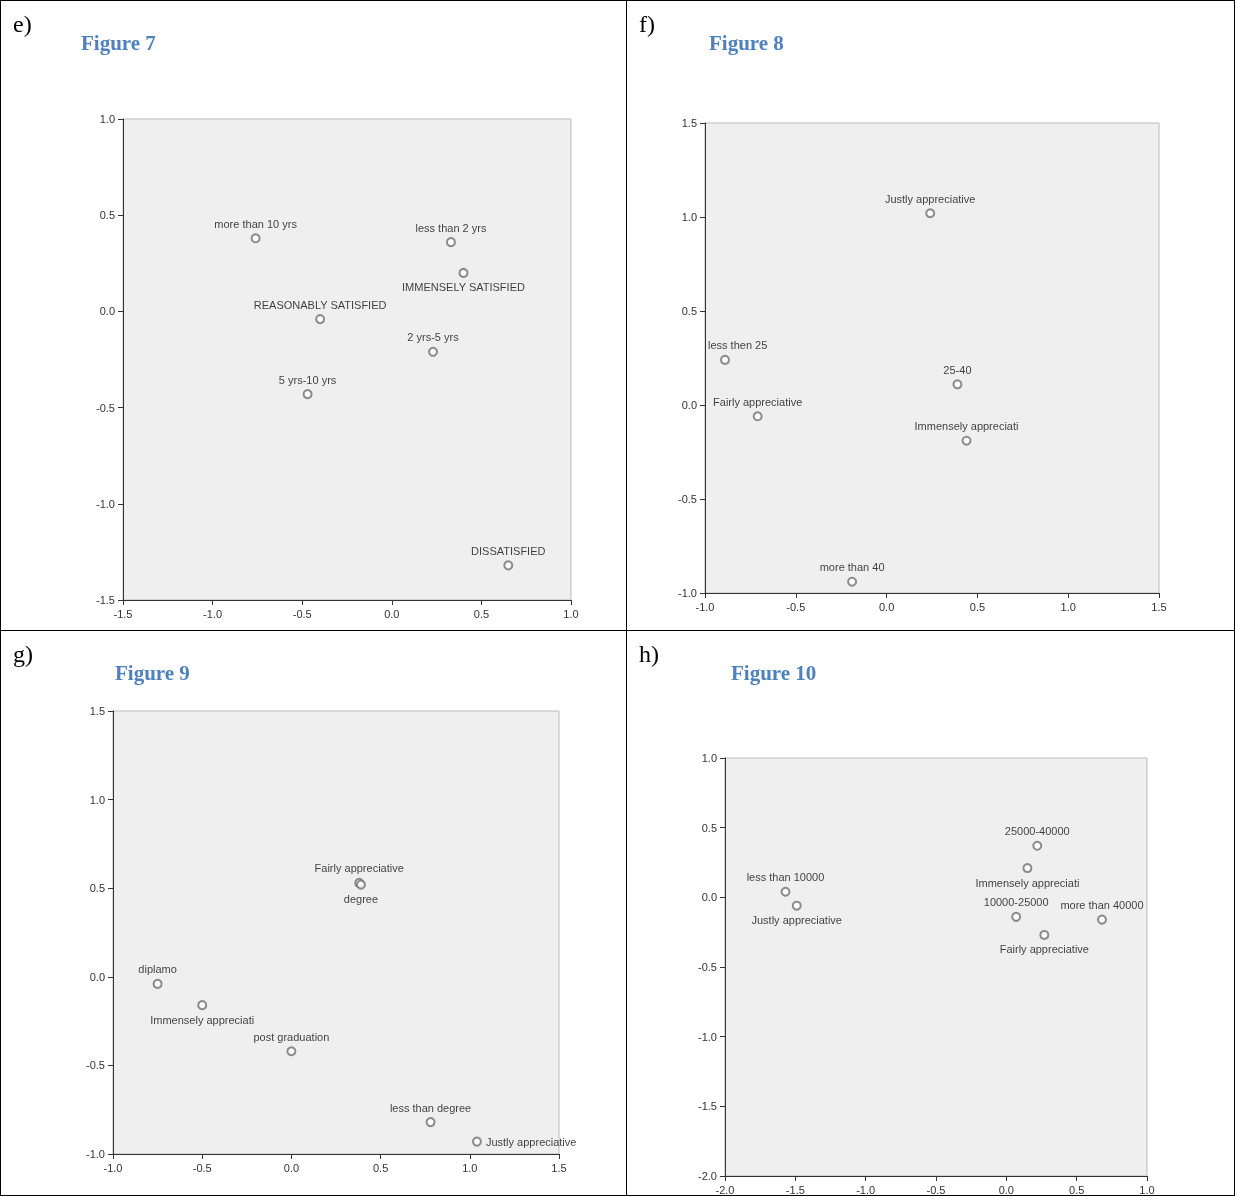 Image resolution: width=1235 pixels, height=1196 pixels. I want to click on series-label: more than 40000, so click(1102, 905).